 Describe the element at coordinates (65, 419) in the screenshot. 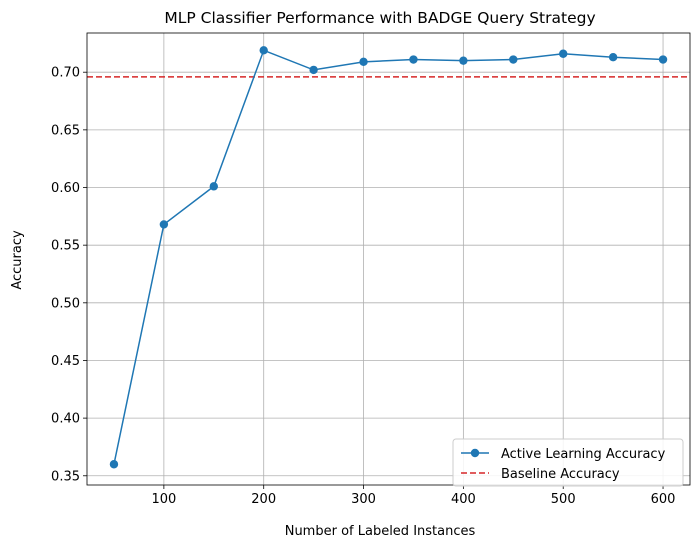

I see `y-tick-label: 0.40` at that location.